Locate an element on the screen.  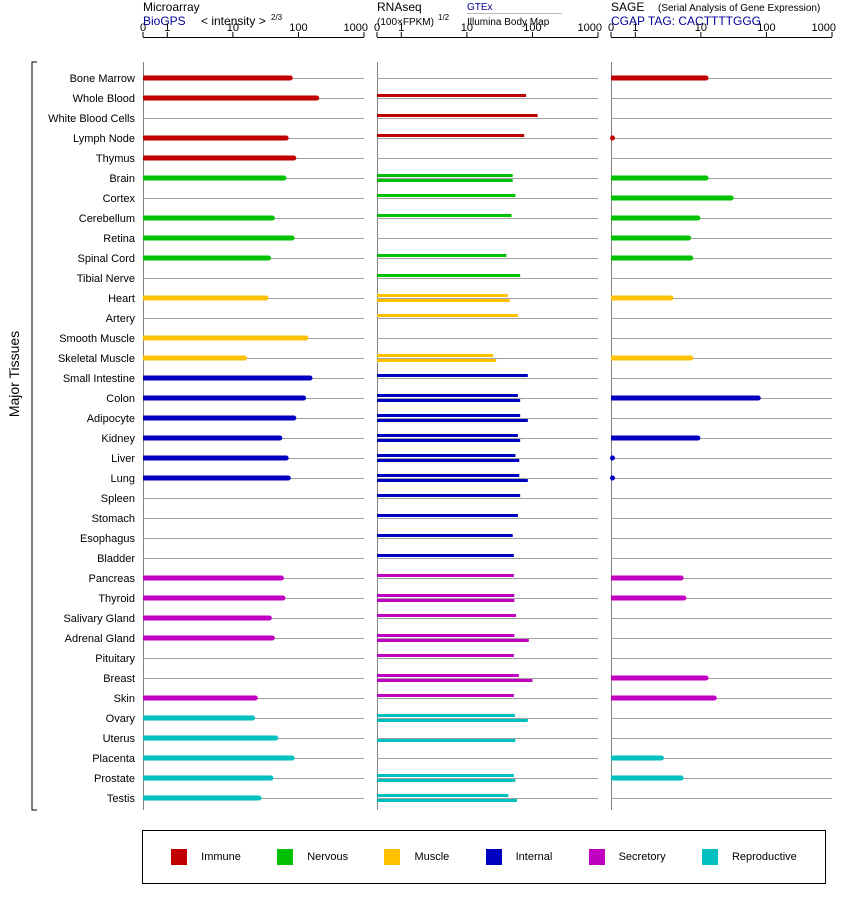
biogps-link: BioGPS is located at coordinates (164, 21).